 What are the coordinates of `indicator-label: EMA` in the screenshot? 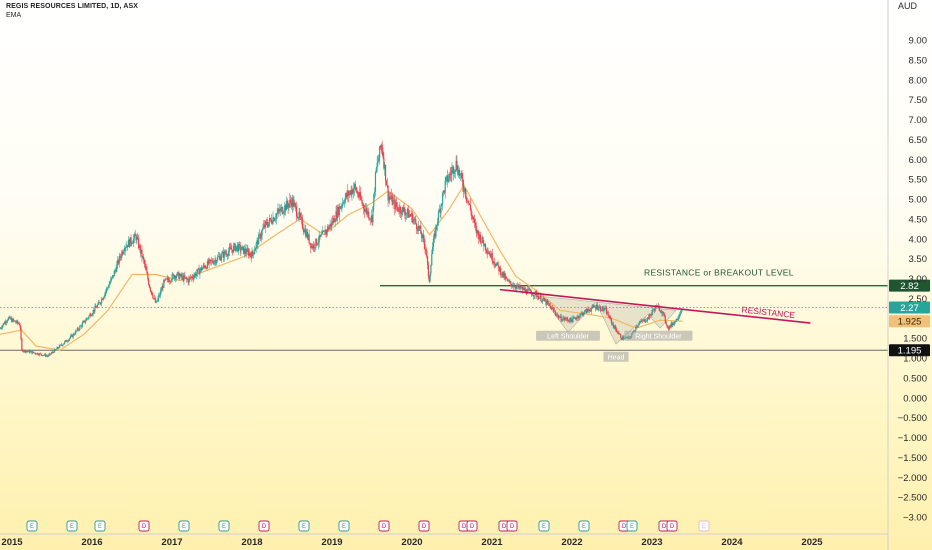 It's located at (14, 15).